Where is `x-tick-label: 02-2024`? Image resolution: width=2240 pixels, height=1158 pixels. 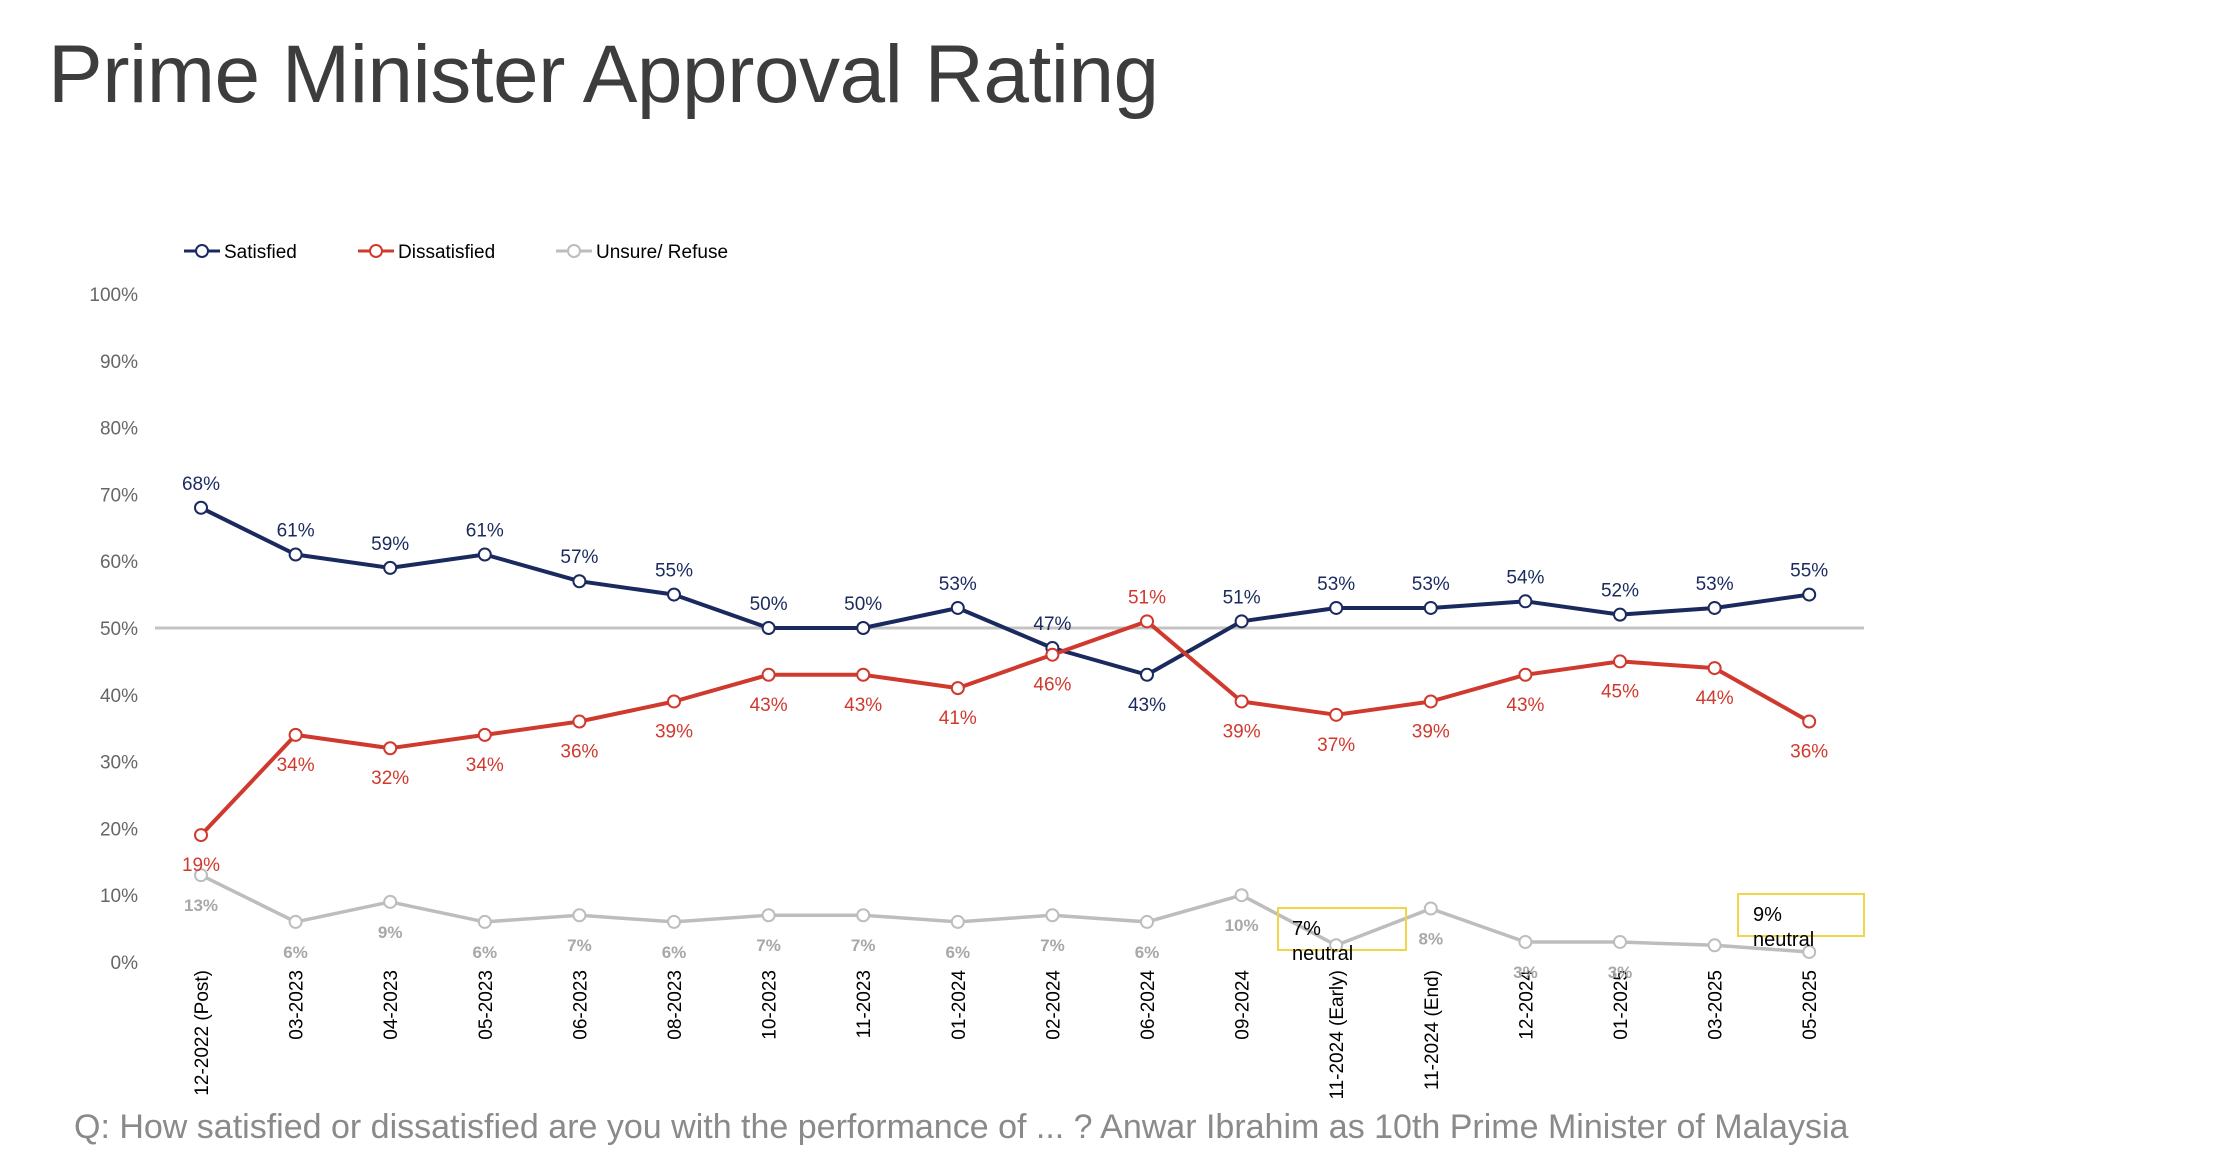
x-tick-label: 02-2024 is located at coordinates (1053, 1005).